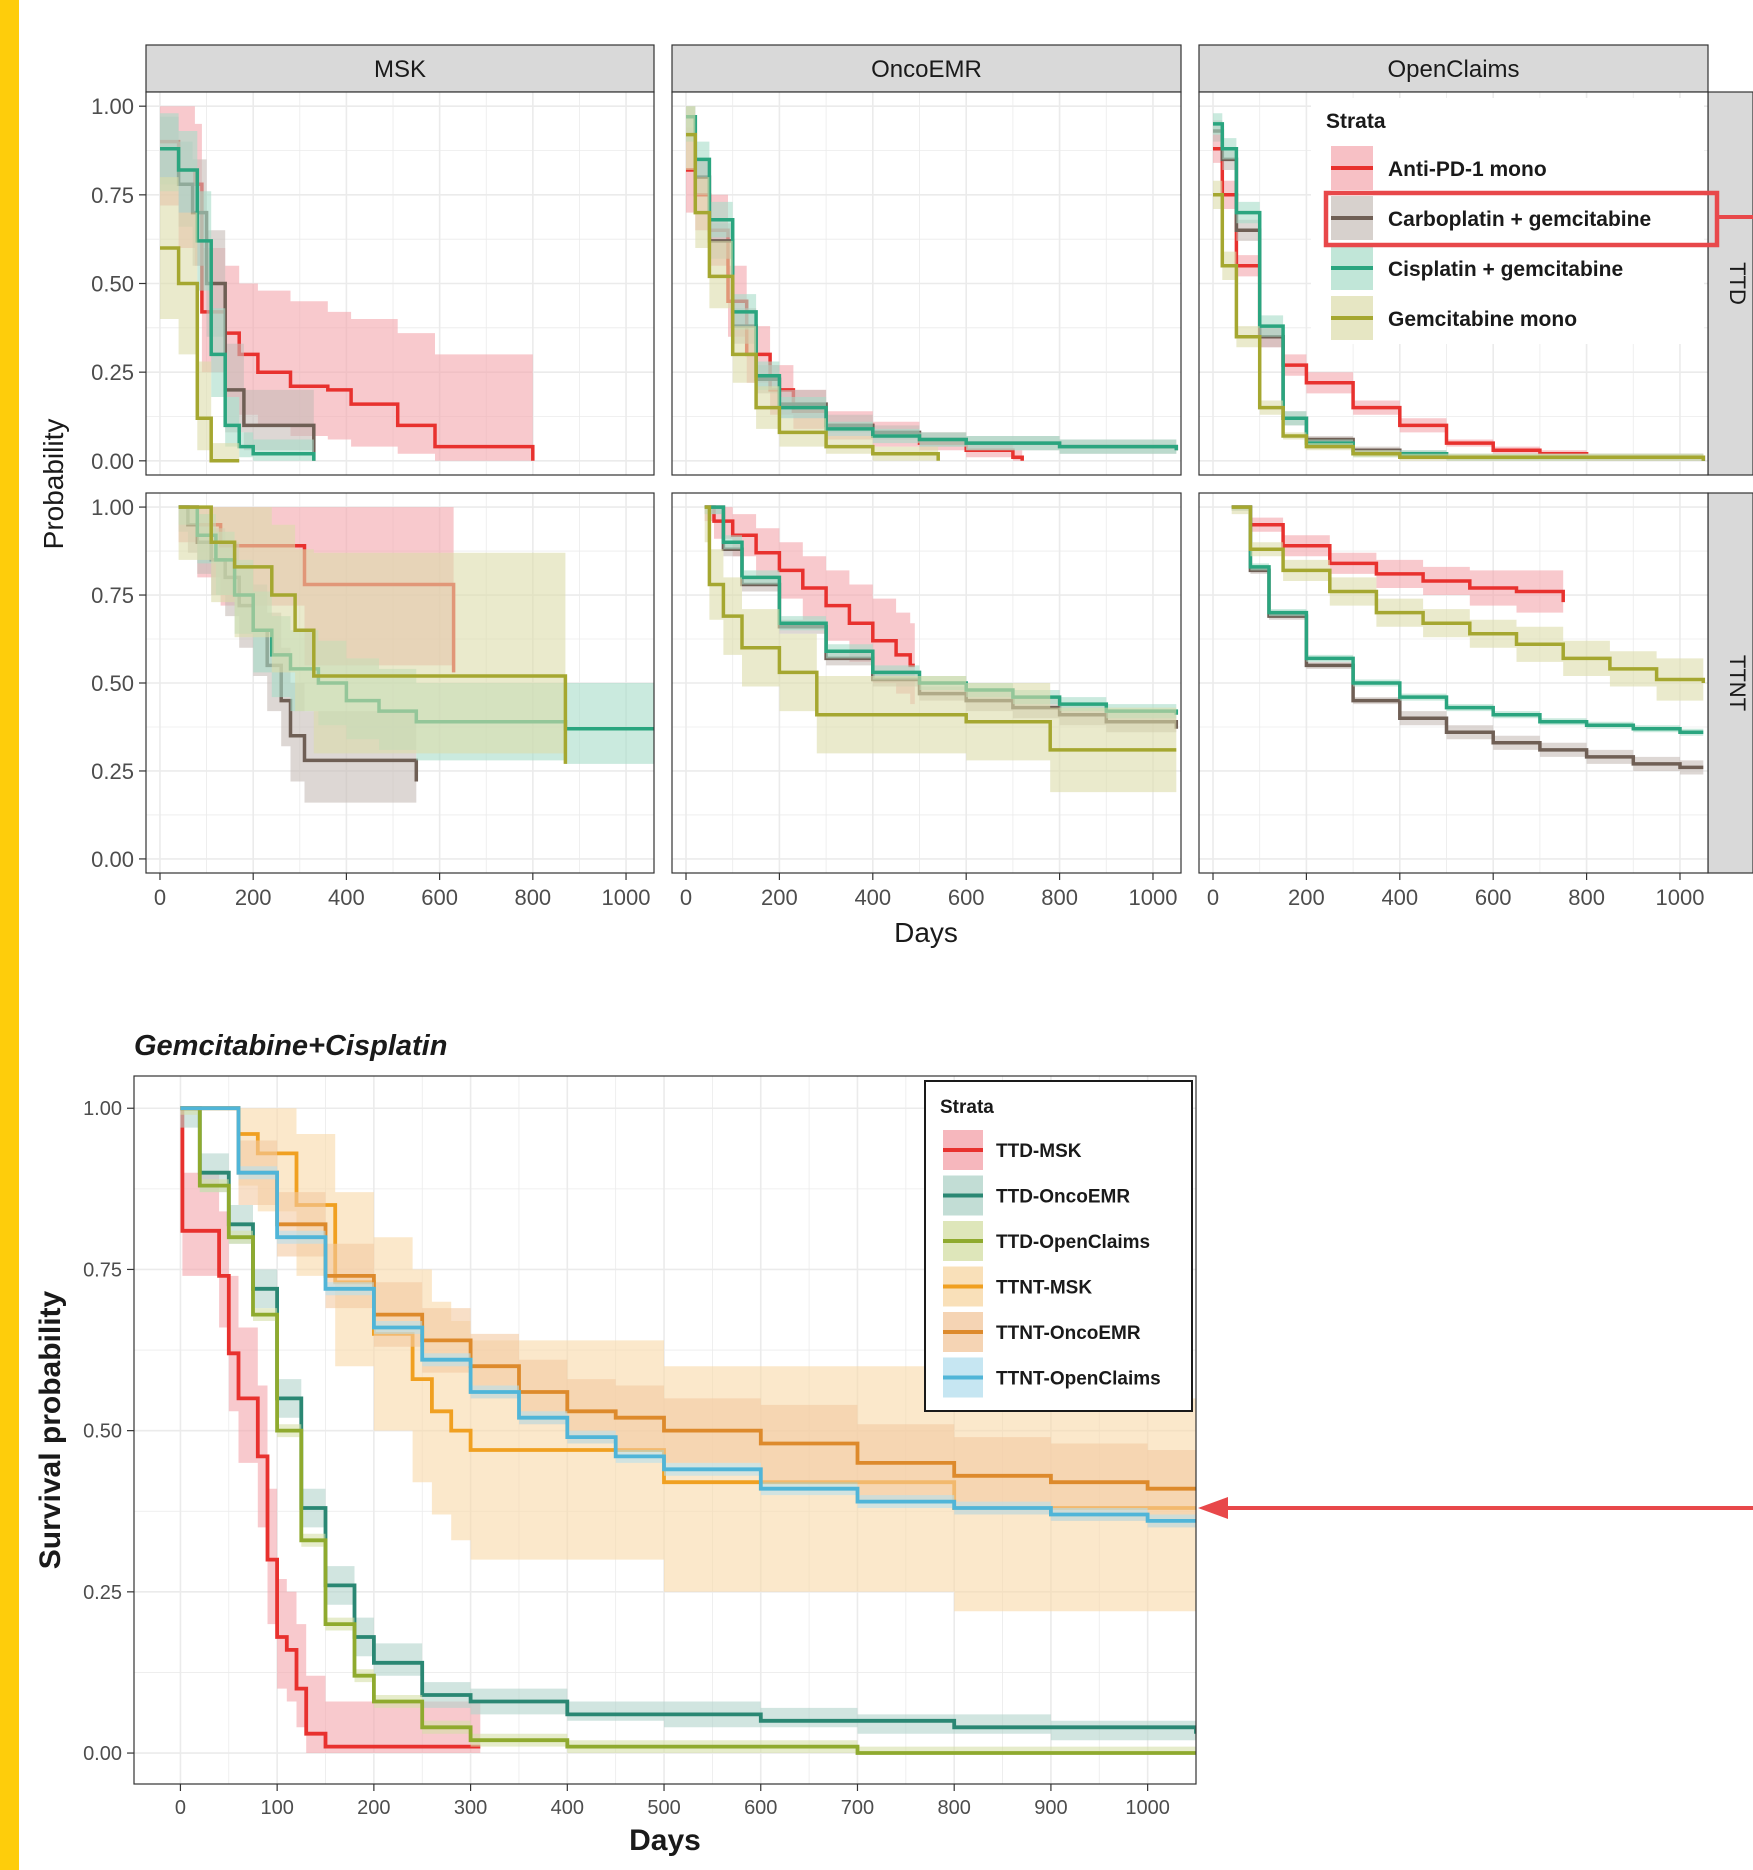 The height and width of the screenshot is (1870, 1753). I want to click on legend-label-cisplatin-gemcitabine: Cisplatin + gemcitabine, so click(1505, 269).